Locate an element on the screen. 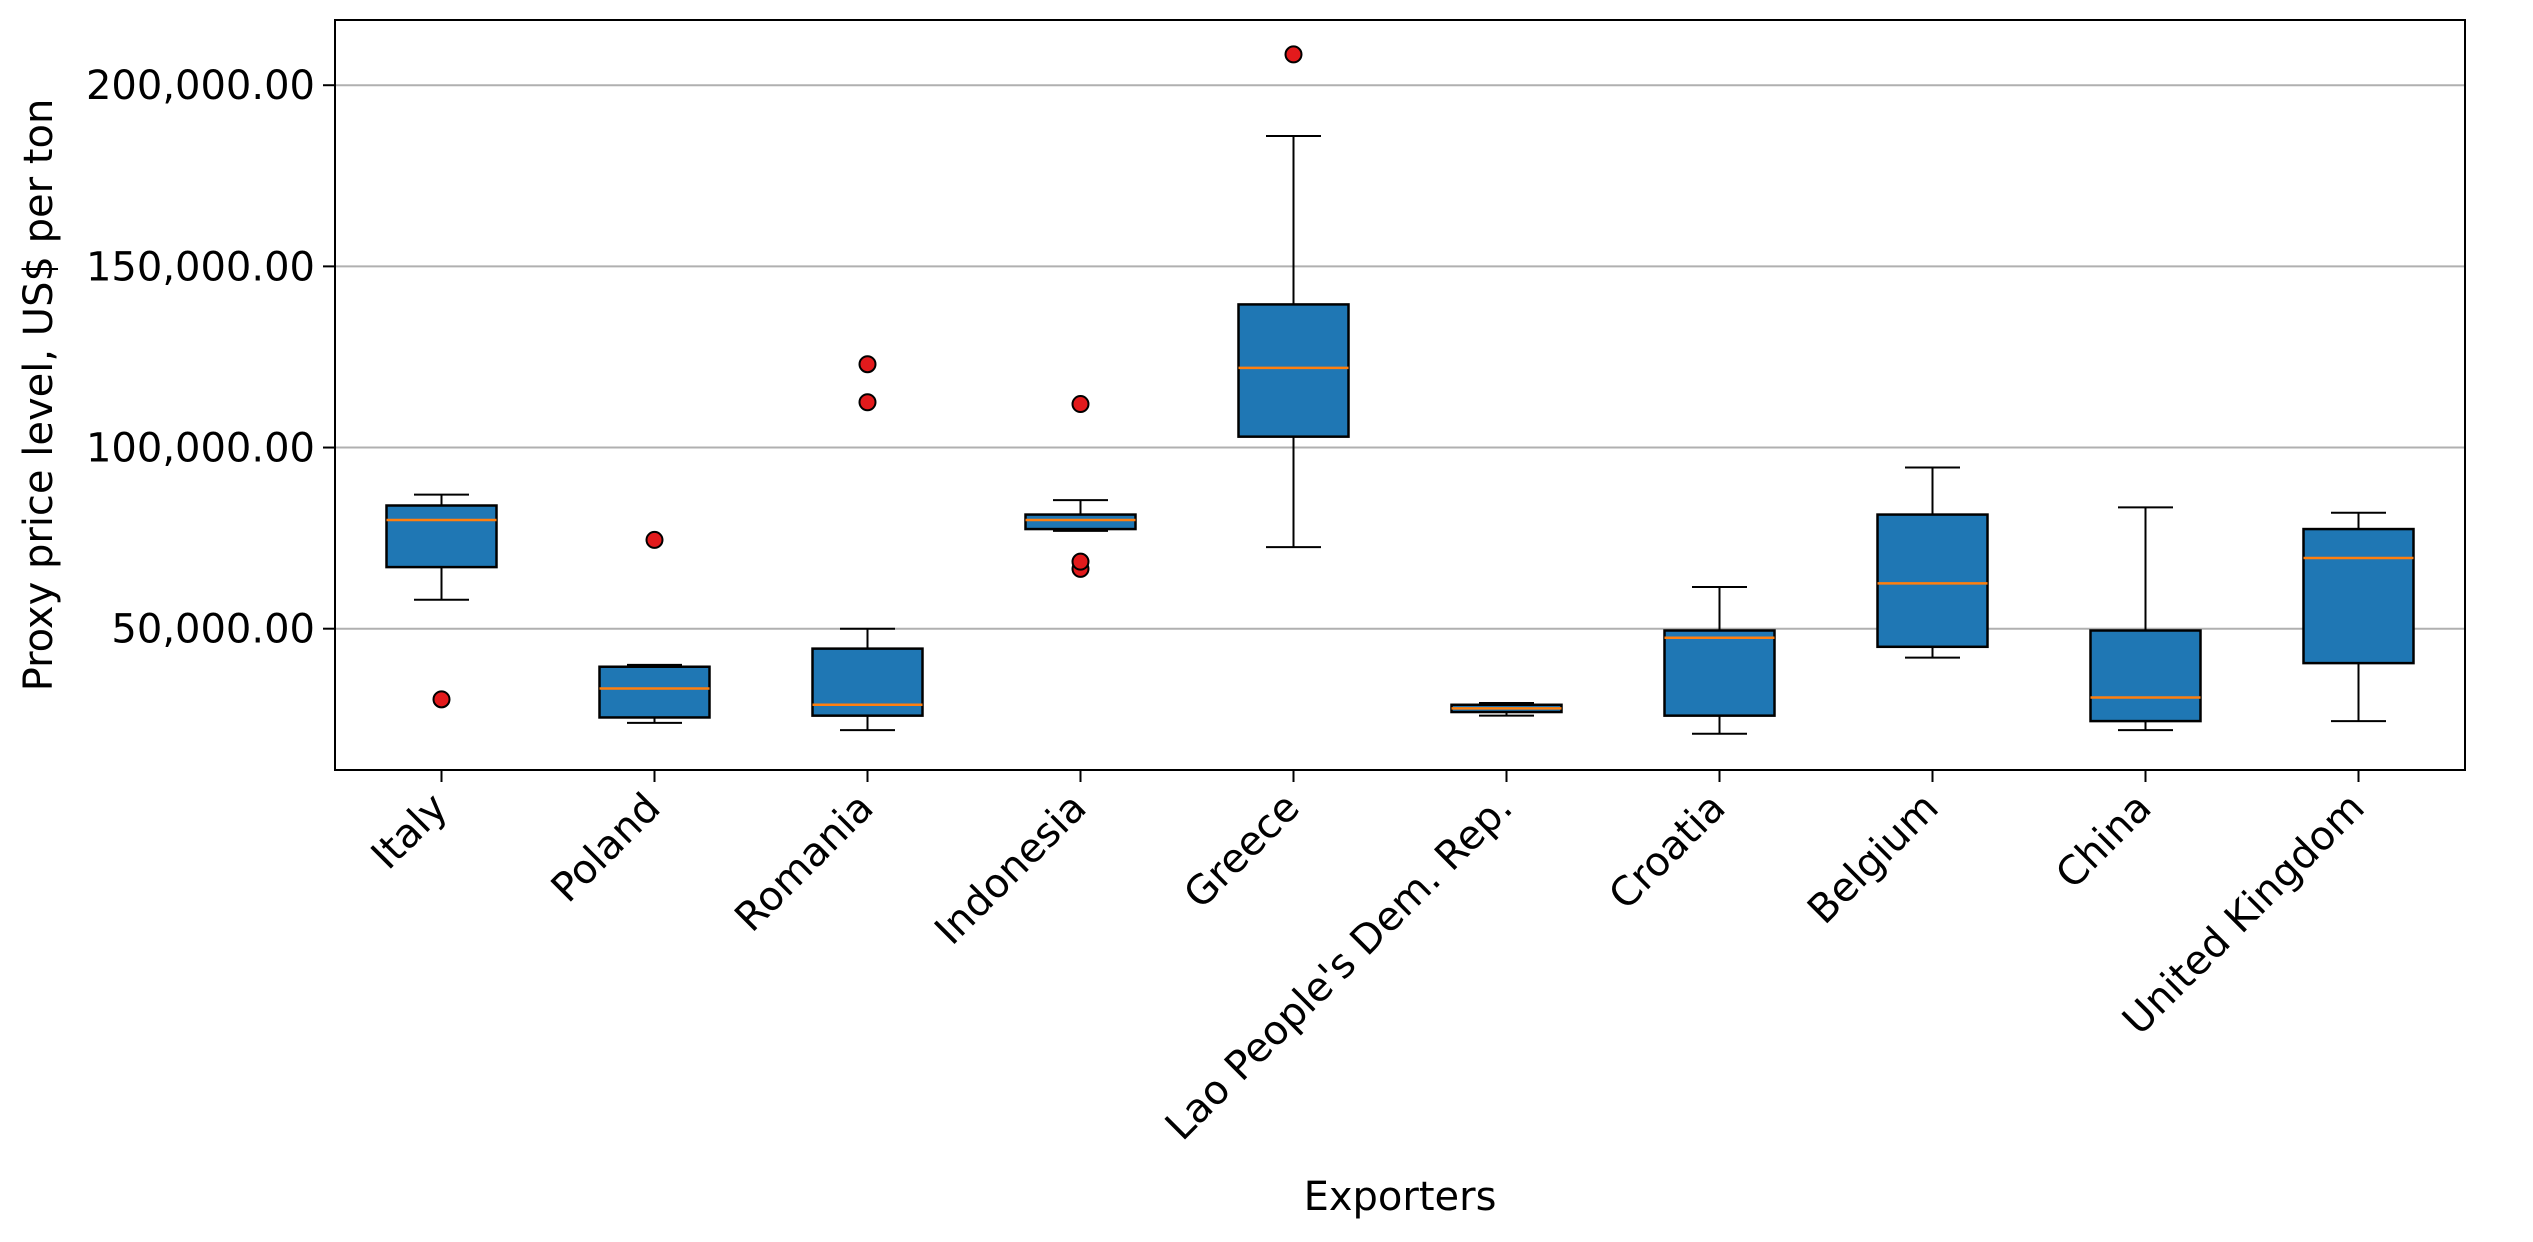 The width and height of the screenshot is (2533, 1242). y-tick-label: 150,000.00 is located at coordinates (200, 267).